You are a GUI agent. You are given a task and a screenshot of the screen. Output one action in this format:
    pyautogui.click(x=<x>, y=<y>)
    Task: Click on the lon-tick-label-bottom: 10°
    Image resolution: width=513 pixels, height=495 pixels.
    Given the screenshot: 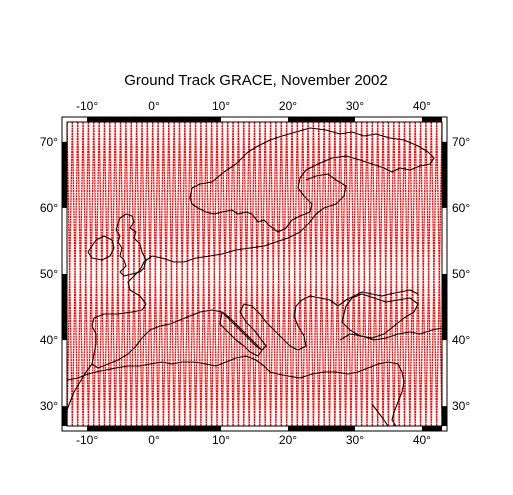 What is the action you would take?
    pyautogui.click(x=221, y=440)
    